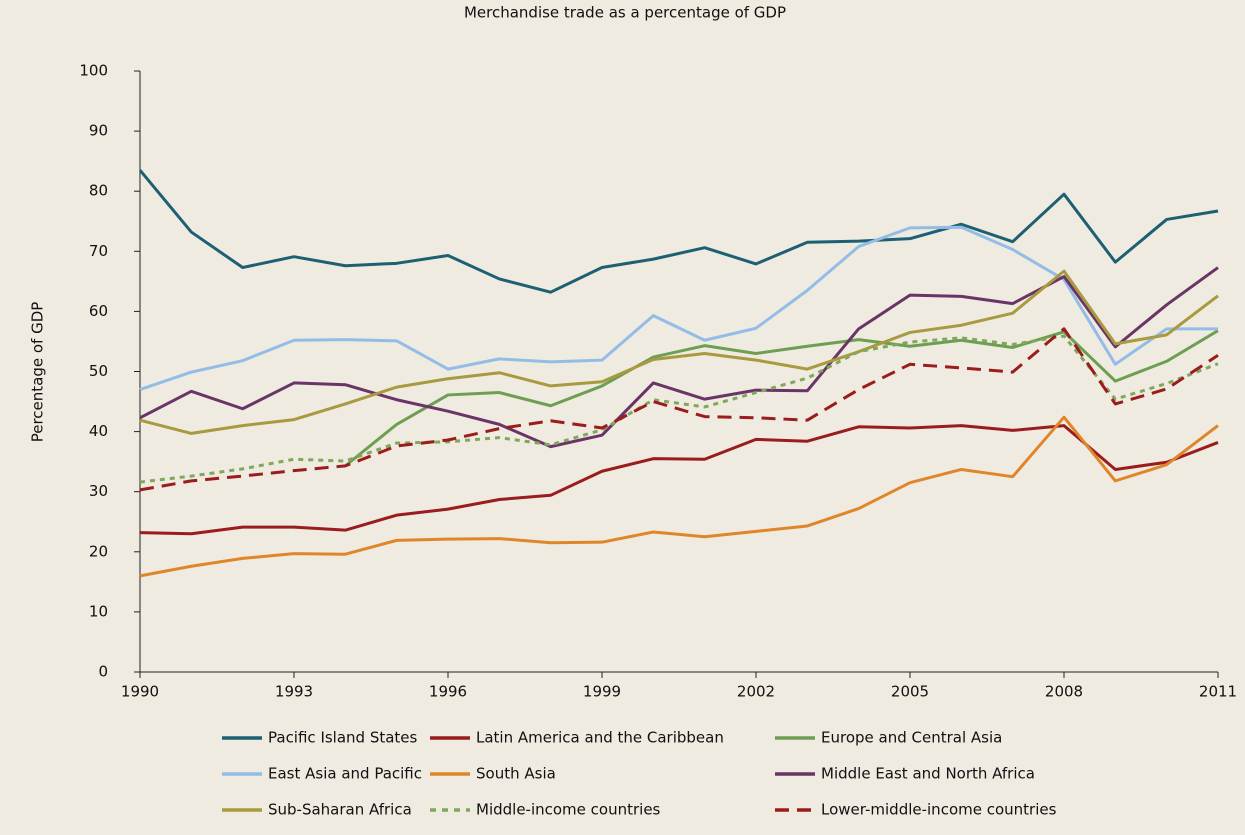 Image resolution: width=1245 pixels, height=835 pixels. What do you see at coordinates (516, 774) in the screenshot?
I see `legend-label: South Asia` at bounding box center [516, 774].